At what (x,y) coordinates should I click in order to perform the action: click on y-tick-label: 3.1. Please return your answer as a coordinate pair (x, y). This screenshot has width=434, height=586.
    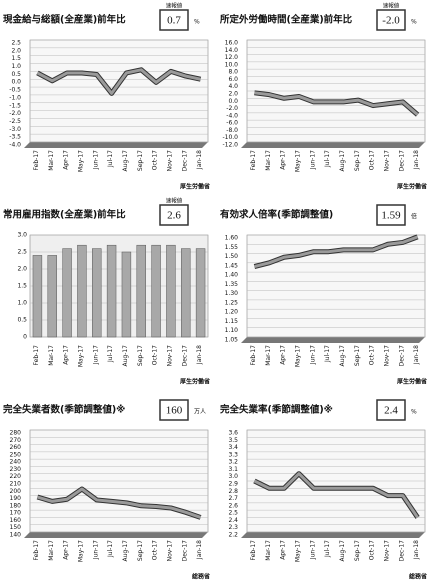
    Looking at the image, I should click on (233, 469).